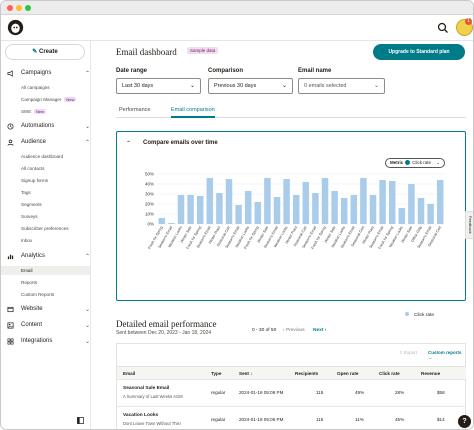  I want to click on sidebar-section-label: Website, so click(32, 309).